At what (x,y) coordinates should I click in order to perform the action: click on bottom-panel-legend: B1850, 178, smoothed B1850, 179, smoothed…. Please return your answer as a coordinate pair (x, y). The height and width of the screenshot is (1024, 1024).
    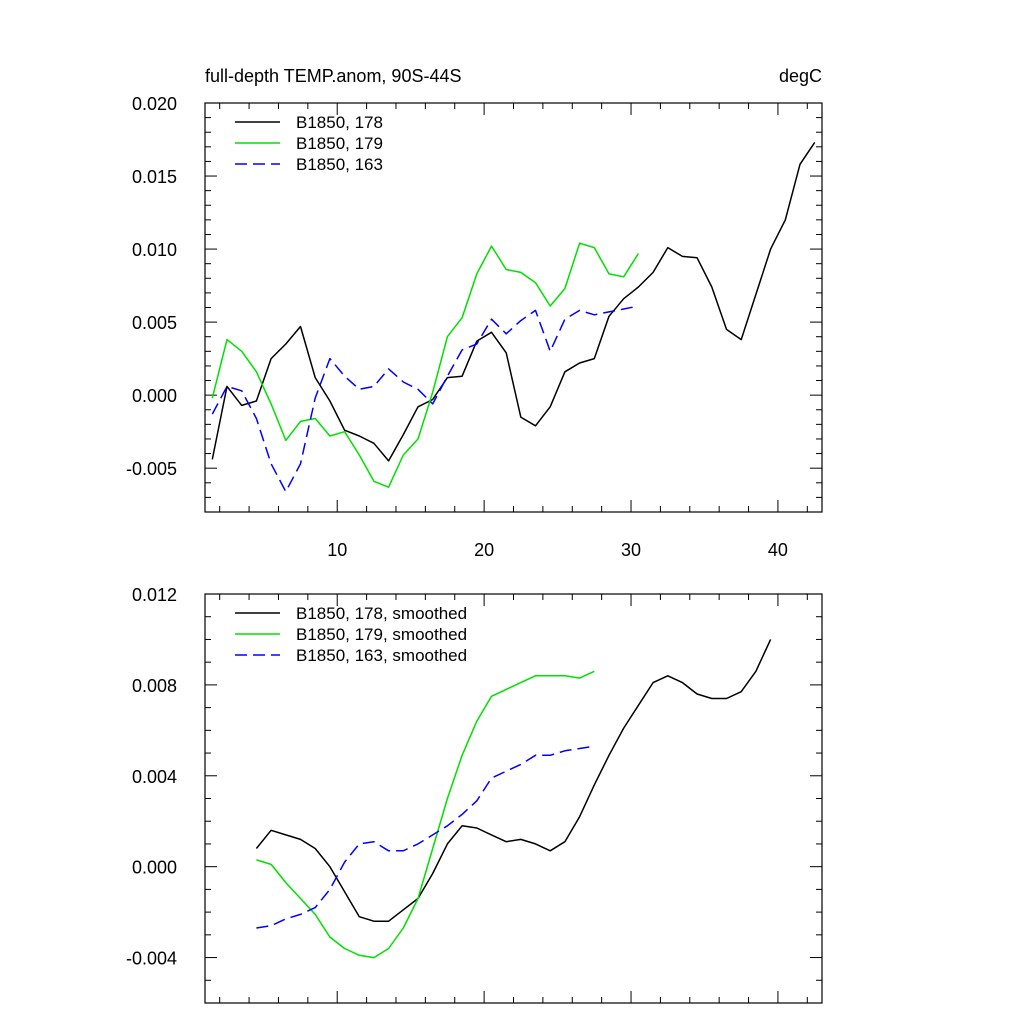
    Looking at the image, I should click on (351, 634).